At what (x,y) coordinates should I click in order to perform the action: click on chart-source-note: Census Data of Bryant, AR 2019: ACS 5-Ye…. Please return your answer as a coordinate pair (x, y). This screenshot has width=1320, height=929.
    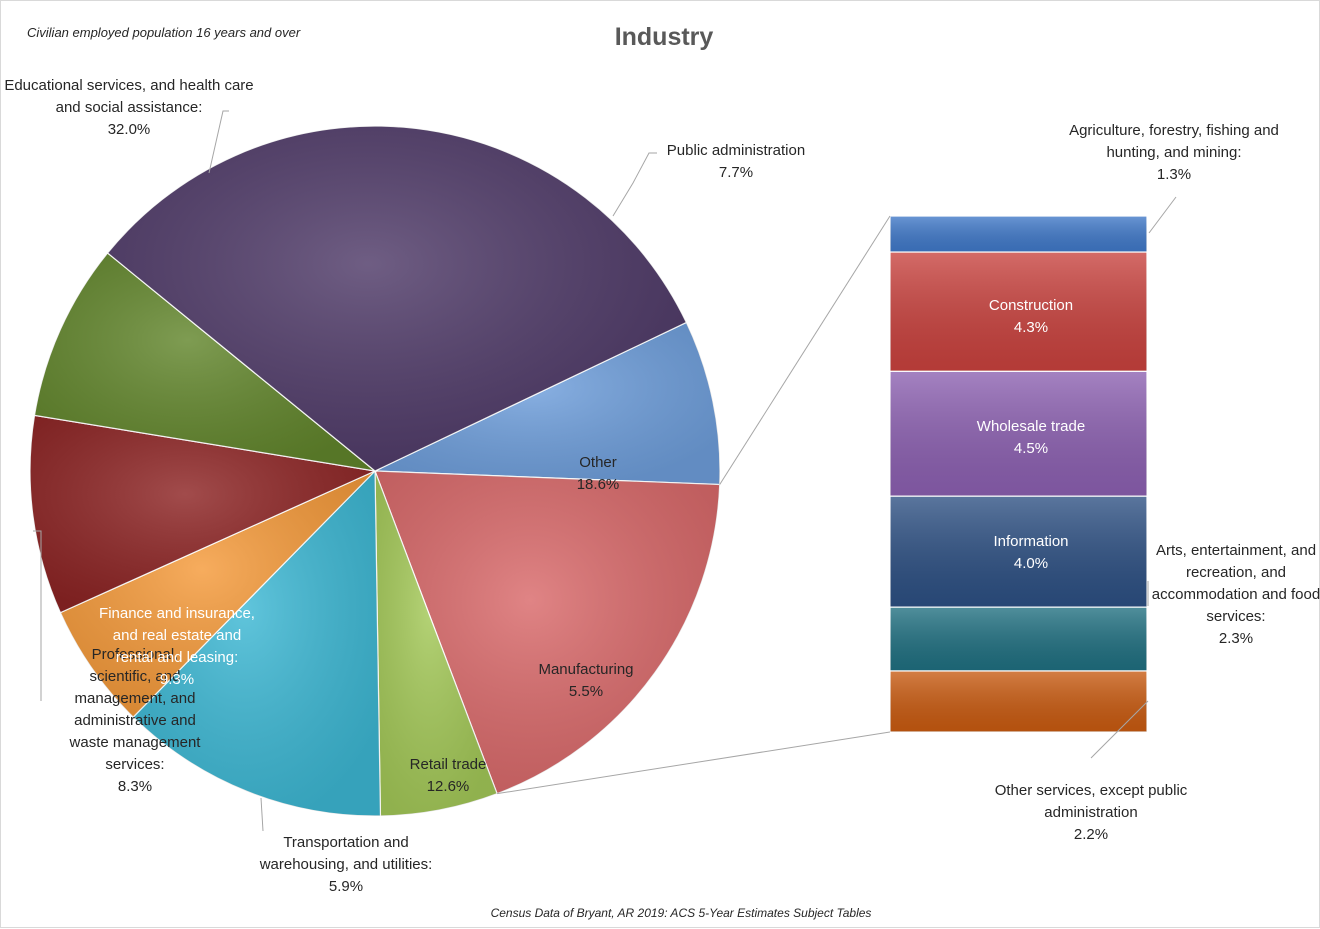
    Looking at the image, I should click on (681, 913).